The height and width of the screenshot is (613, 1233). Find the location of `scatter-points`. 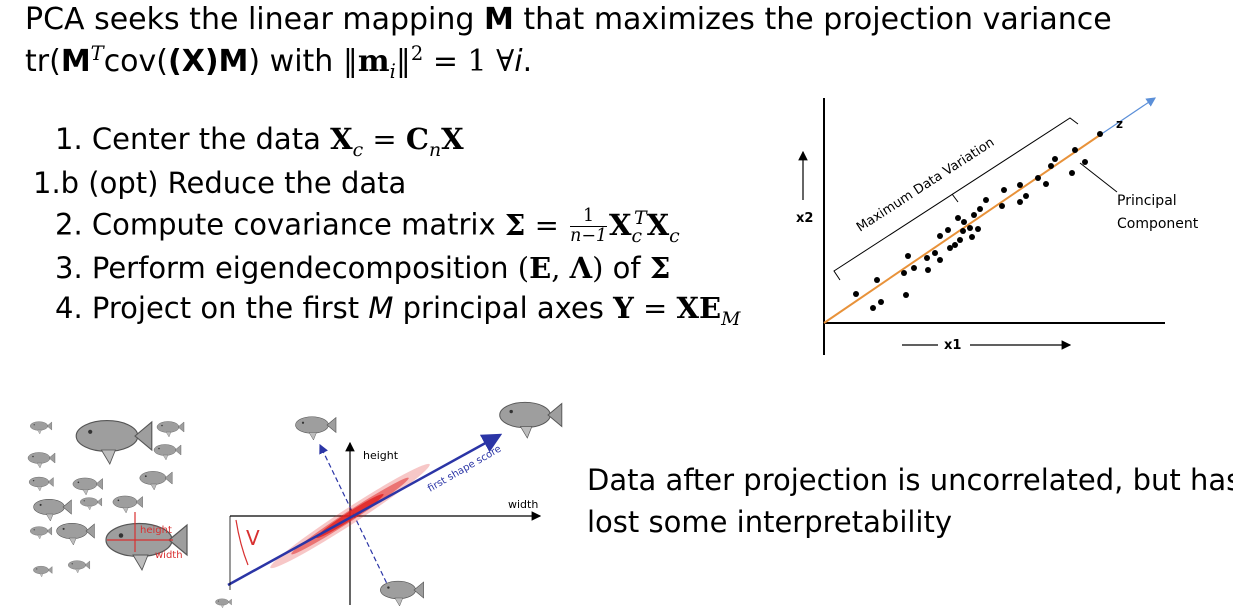

scatter-points is located at coordinates (978, 221).